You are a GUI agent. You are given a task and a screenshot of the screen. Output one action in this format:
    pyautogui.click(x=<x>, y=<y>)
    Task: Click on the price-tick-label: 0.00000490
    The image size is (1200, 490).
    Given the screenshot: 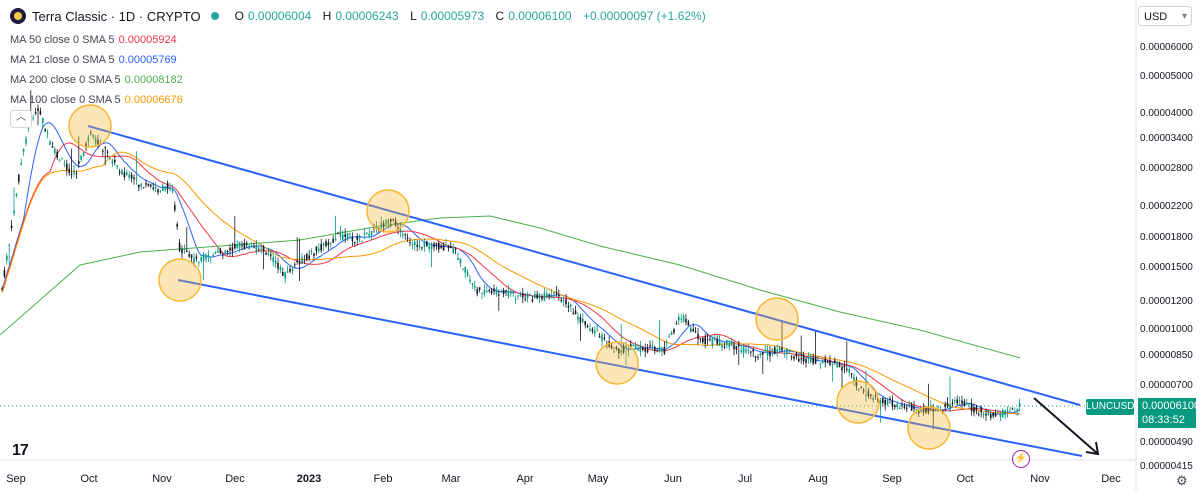 What is the action you would take?
    pyautogui.click(x=1166, y=442)
    